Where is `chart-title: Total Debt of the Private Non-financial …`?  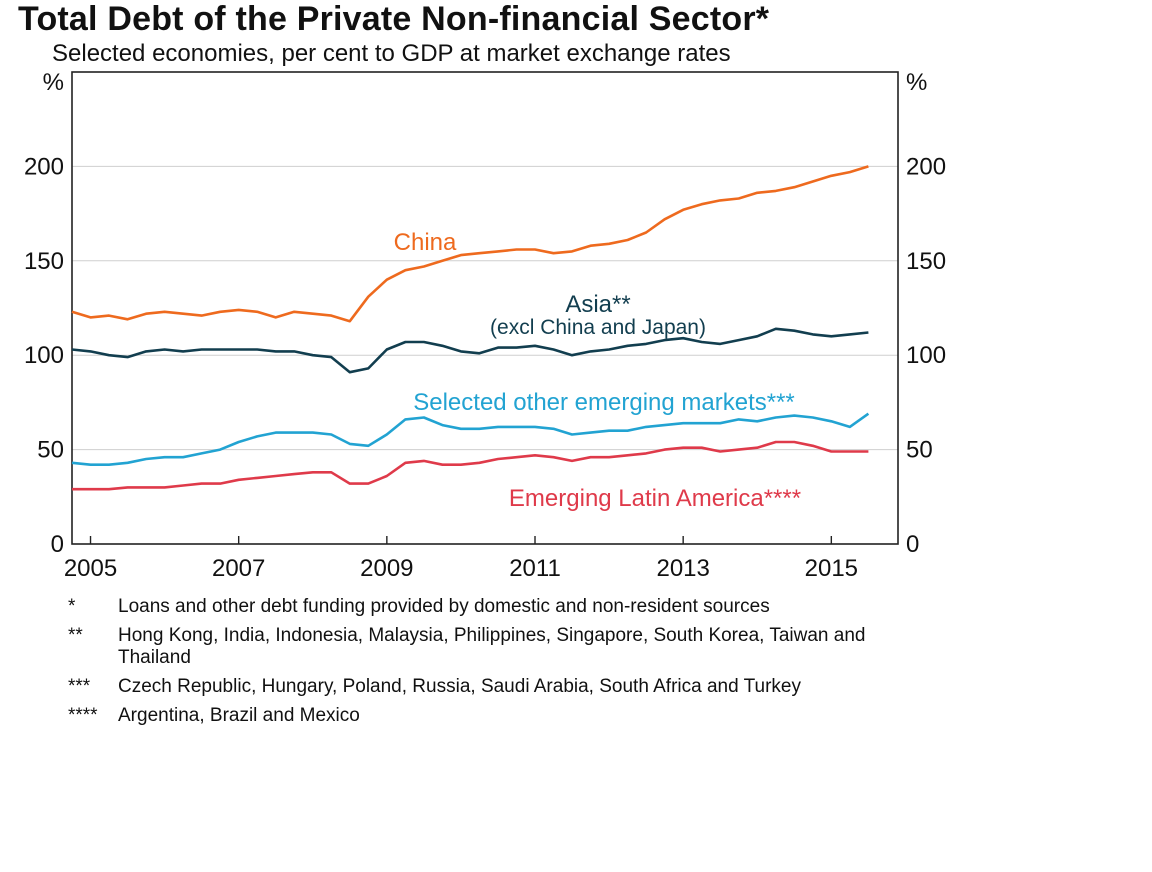 chart-title: Total Debt of the Private Non-financial … is located at coordinates (394, 19).